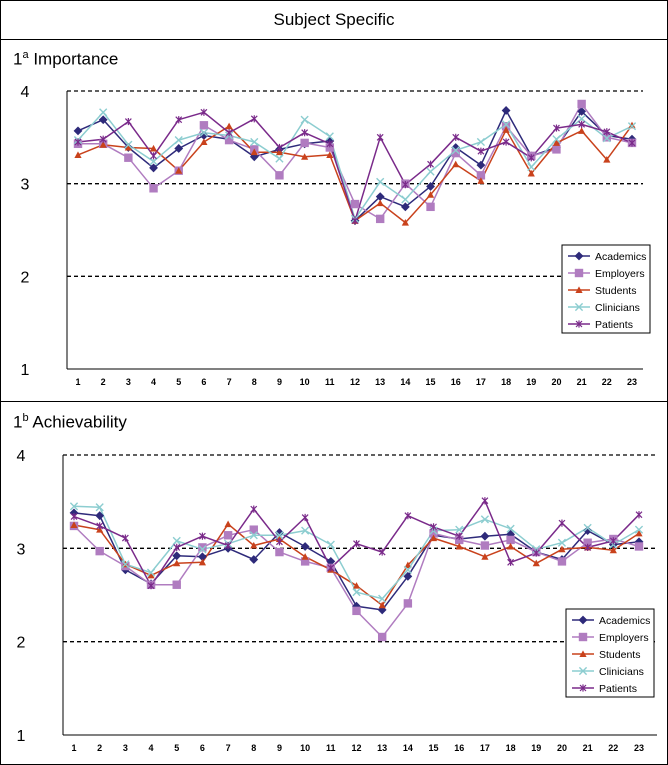 Image resolution: width=668 pixels, height=765 pixels. I want to click on x-tick-label-21: 21, so click(588, 748).